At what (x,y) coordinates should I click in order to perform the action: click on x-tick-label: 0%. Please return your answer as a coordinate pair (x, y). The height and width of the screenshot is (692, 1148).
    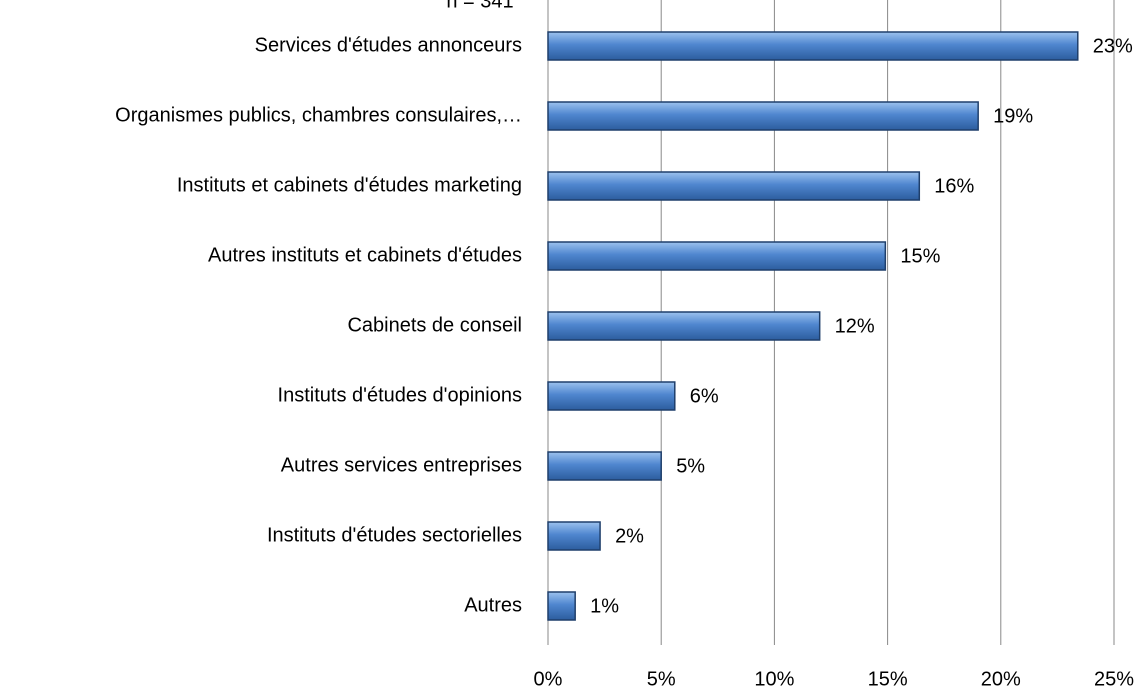
    Looking at the image, I should click on (548, 679).